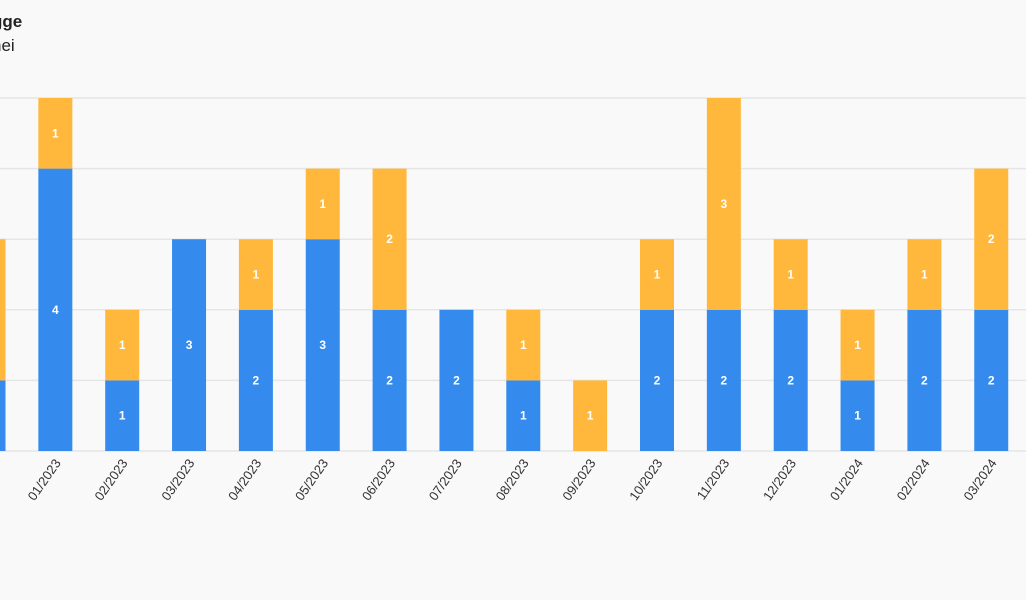 This screenshot has height=600, width=1026. What do you see at coordinates (378, 479) in the screenshot?
I see `x-tick-label: 06/2023` at bounding box center [378, 479].